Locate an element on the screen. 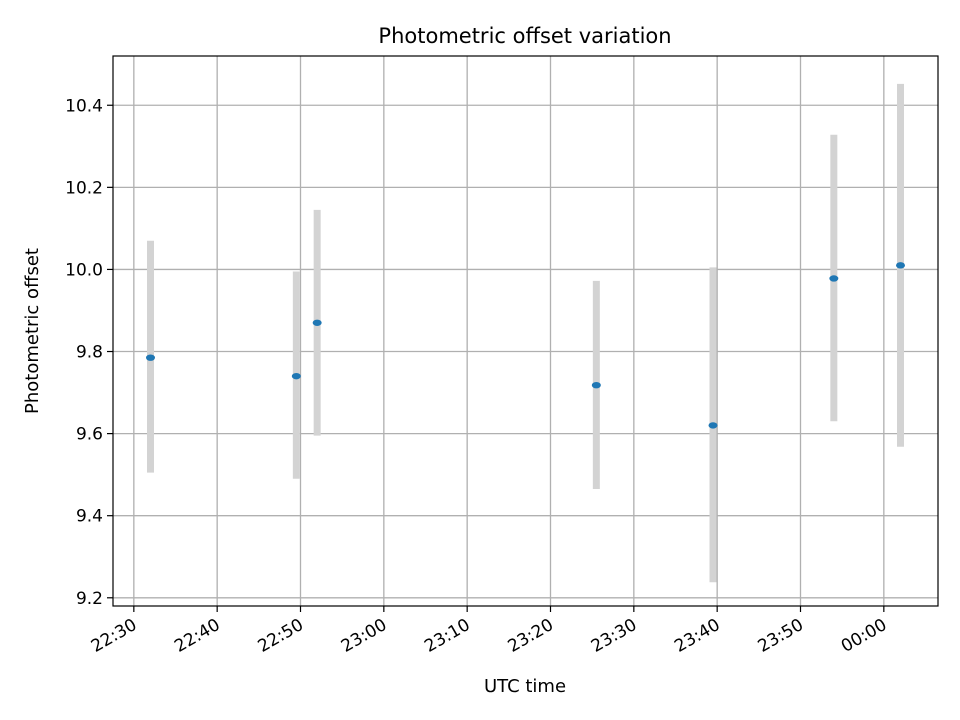 This screenshot has height=720, width=960. y-tick-label: 9.8 is located at coordinates (89, 353).